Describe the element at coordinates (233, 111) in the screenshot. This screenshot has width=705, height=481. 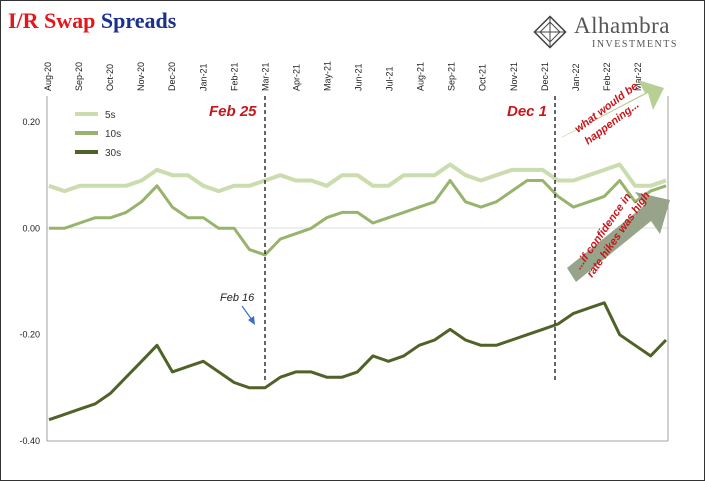
I see `feb25-label: Feb 25` at that location.